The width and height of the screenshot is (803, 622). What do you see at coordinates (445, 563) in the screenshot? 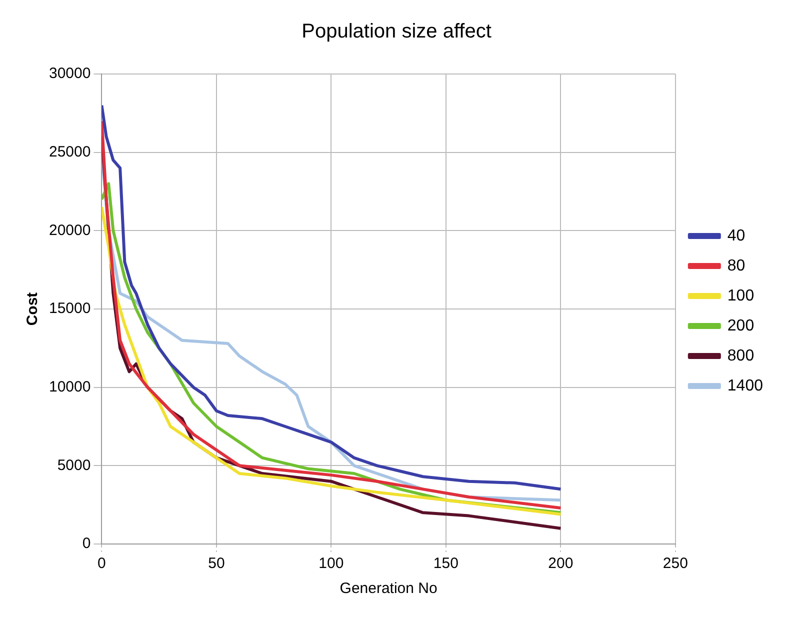
I see `x-tick-label: 150` at bounding box center [445, 563].